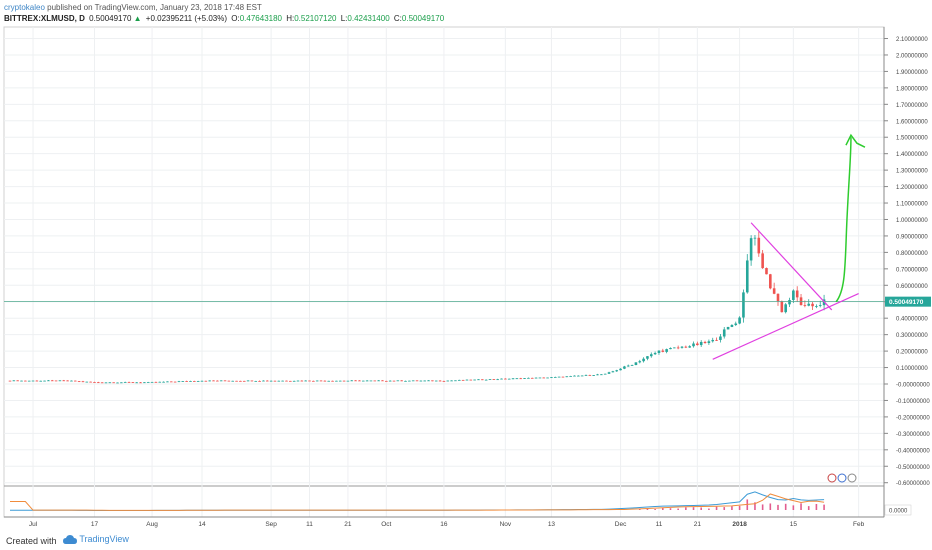  What do you see at coordinates (110, 18) in the screenshot?
I see `last-price: 0.50049170` at bounding box center [110, 18].